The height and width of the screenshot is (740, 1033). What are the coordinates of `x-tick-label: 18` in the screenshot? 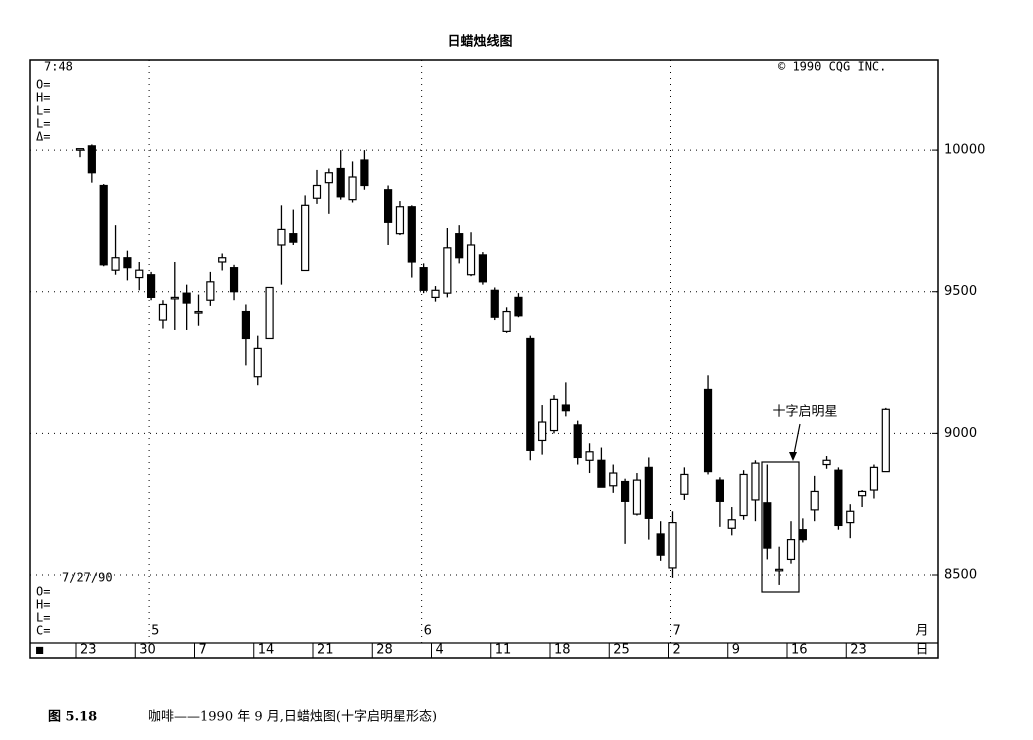 It's located at (562, 650).